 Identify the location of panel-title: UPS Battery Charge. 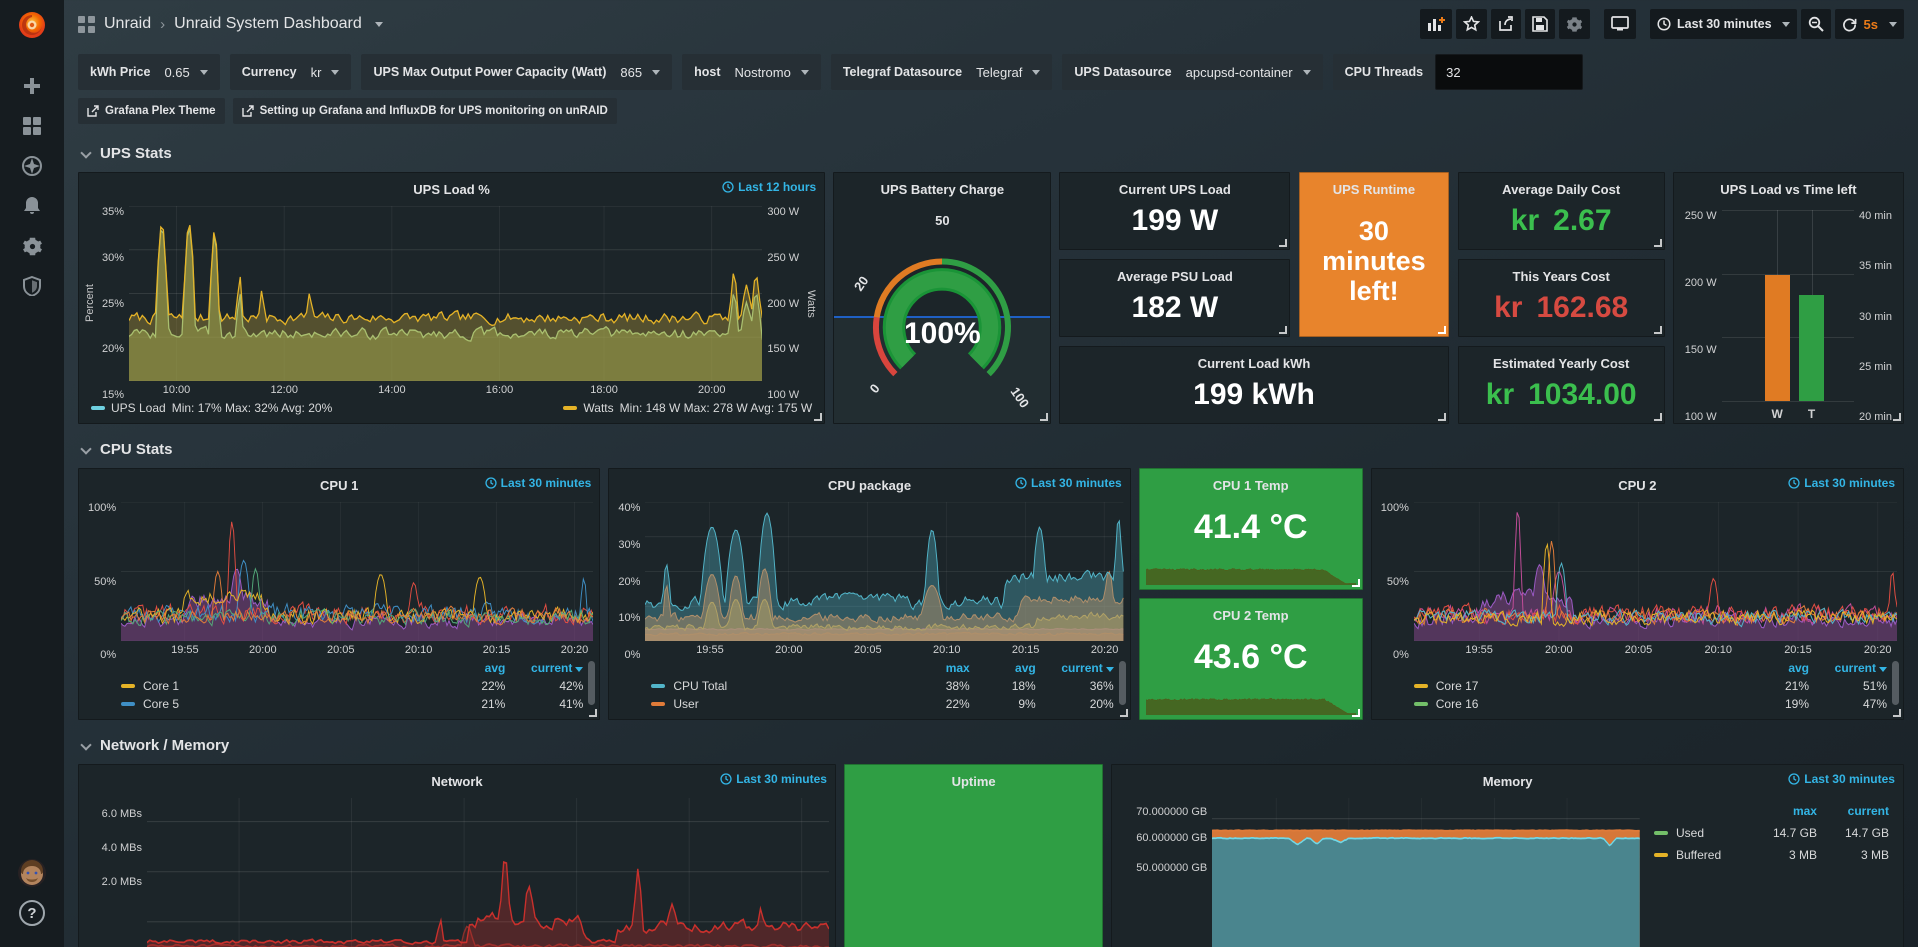
(942, 189).